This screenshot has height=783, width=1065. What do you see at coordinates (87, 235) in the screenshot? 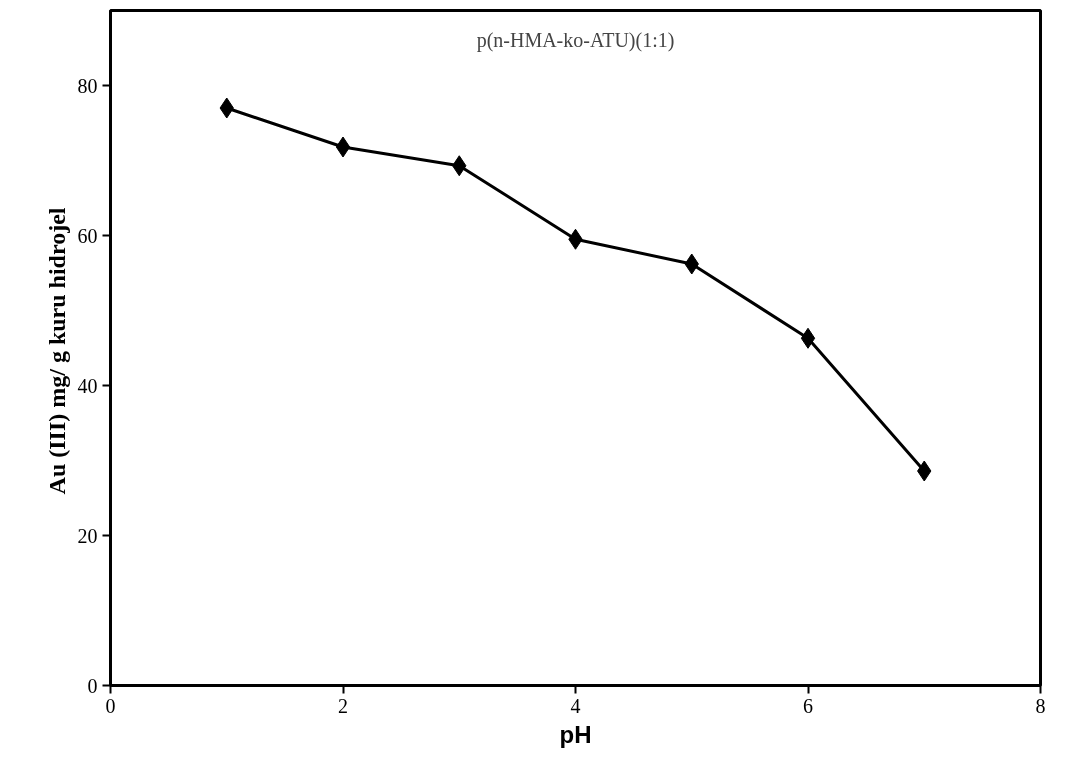
I see `y-tick-label: 60` at bounding box center [87, 235].